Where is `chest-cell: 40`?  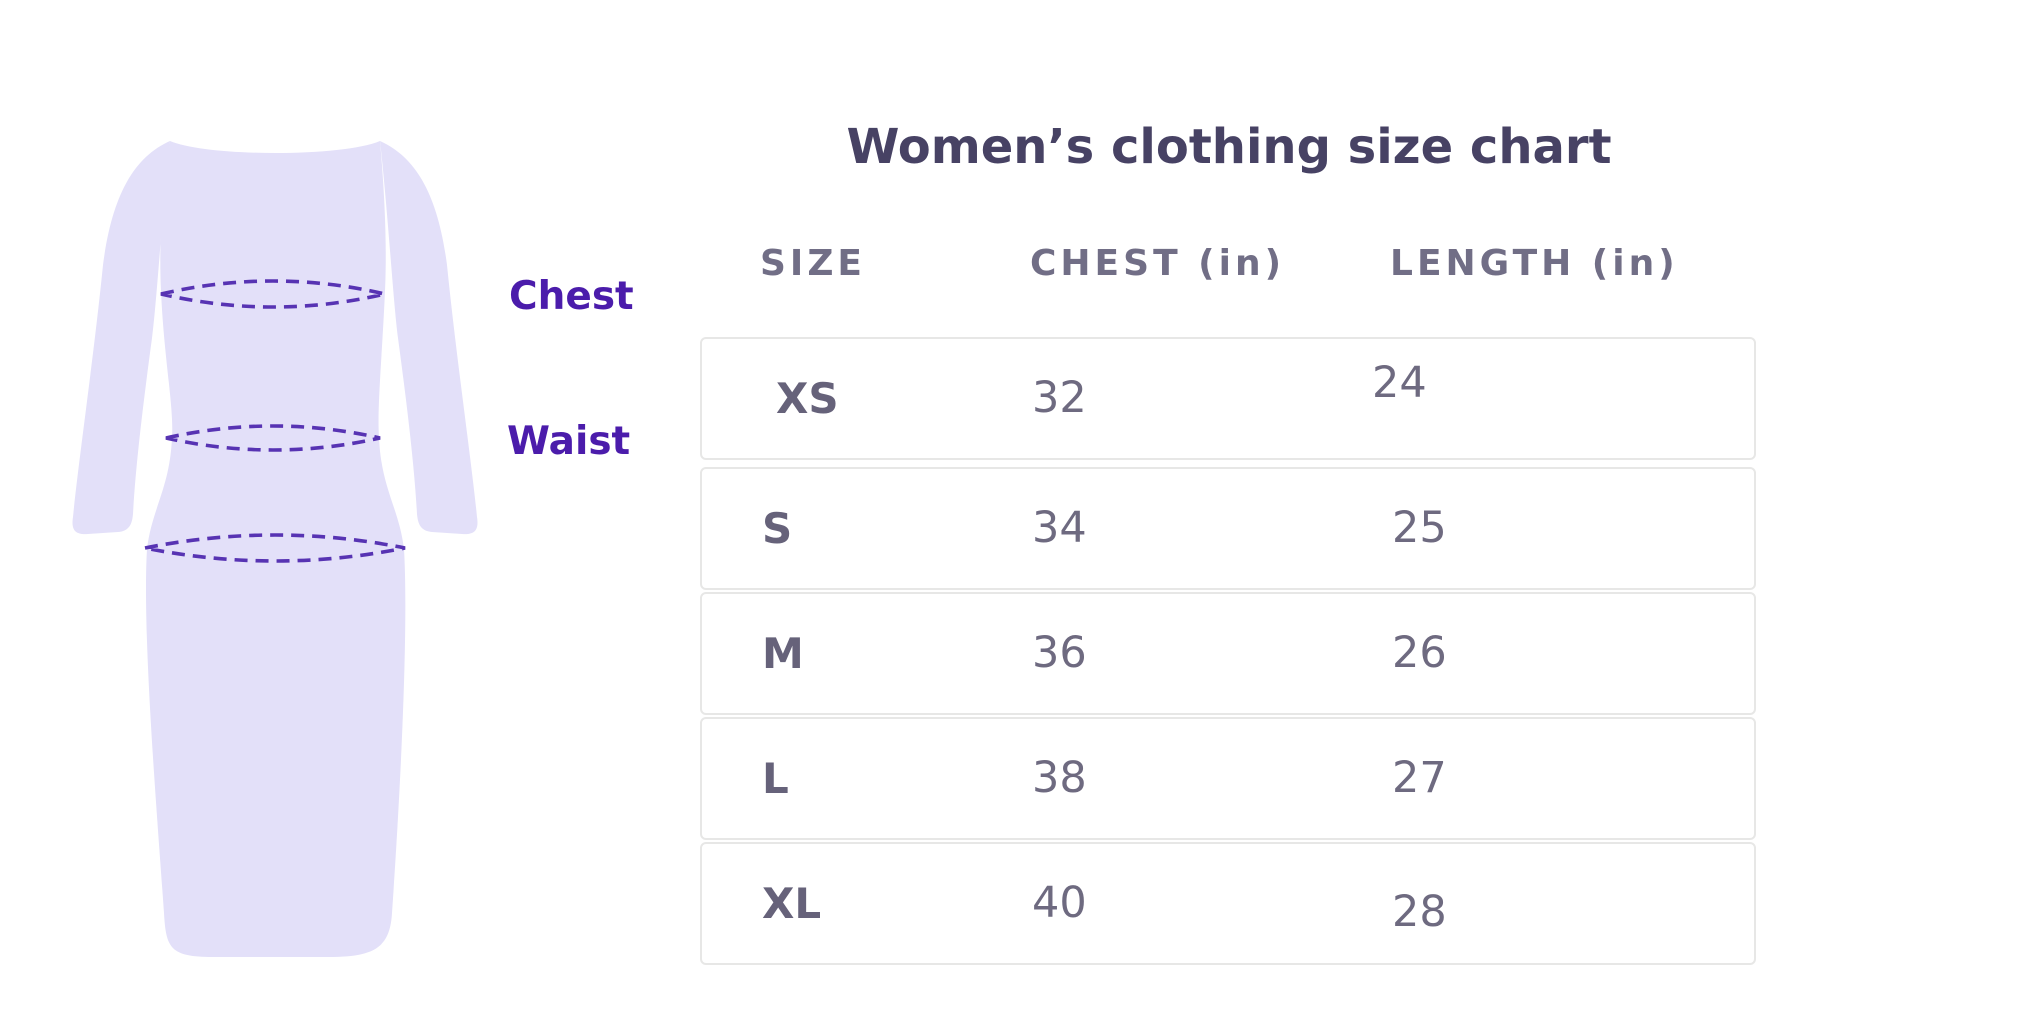 chest-cell: 40 is located at coordinates (1059, 903).